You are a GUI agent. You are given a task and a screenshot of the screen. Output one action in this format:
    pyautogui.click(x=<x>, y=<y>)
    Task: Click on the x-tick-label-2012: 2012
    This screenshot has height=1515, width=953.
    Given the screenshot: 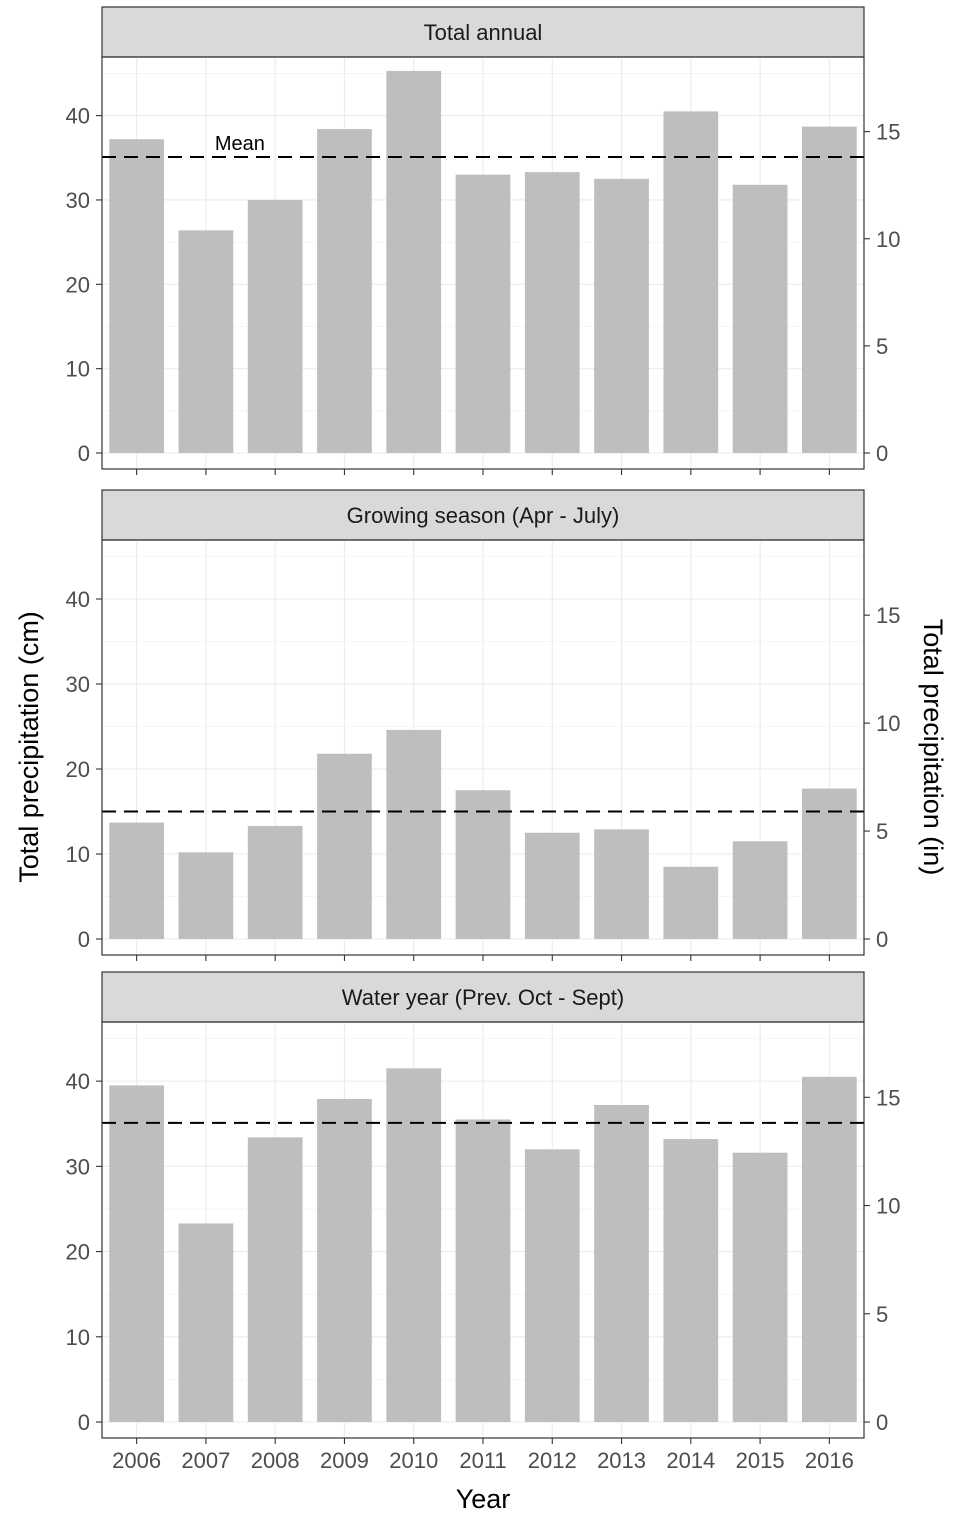 What is the action you would take?
    pyautogui.click(x=552, y=1460)
    